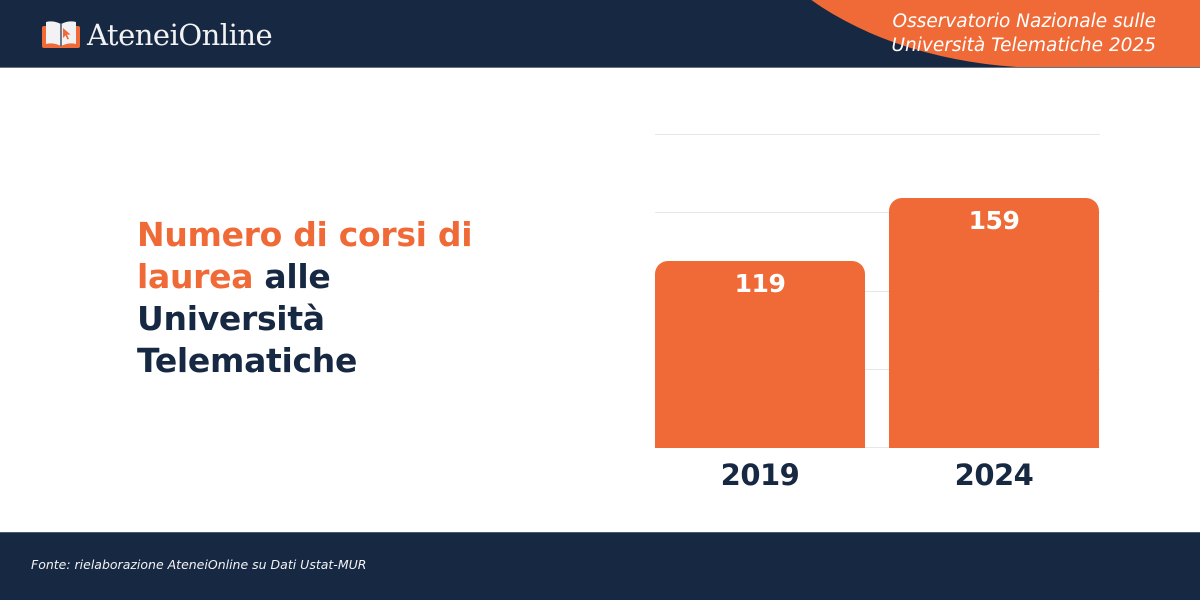 This screenshot has width=1200, height=600. I want to click on x-label-2024: 2024, so click(994, 475).